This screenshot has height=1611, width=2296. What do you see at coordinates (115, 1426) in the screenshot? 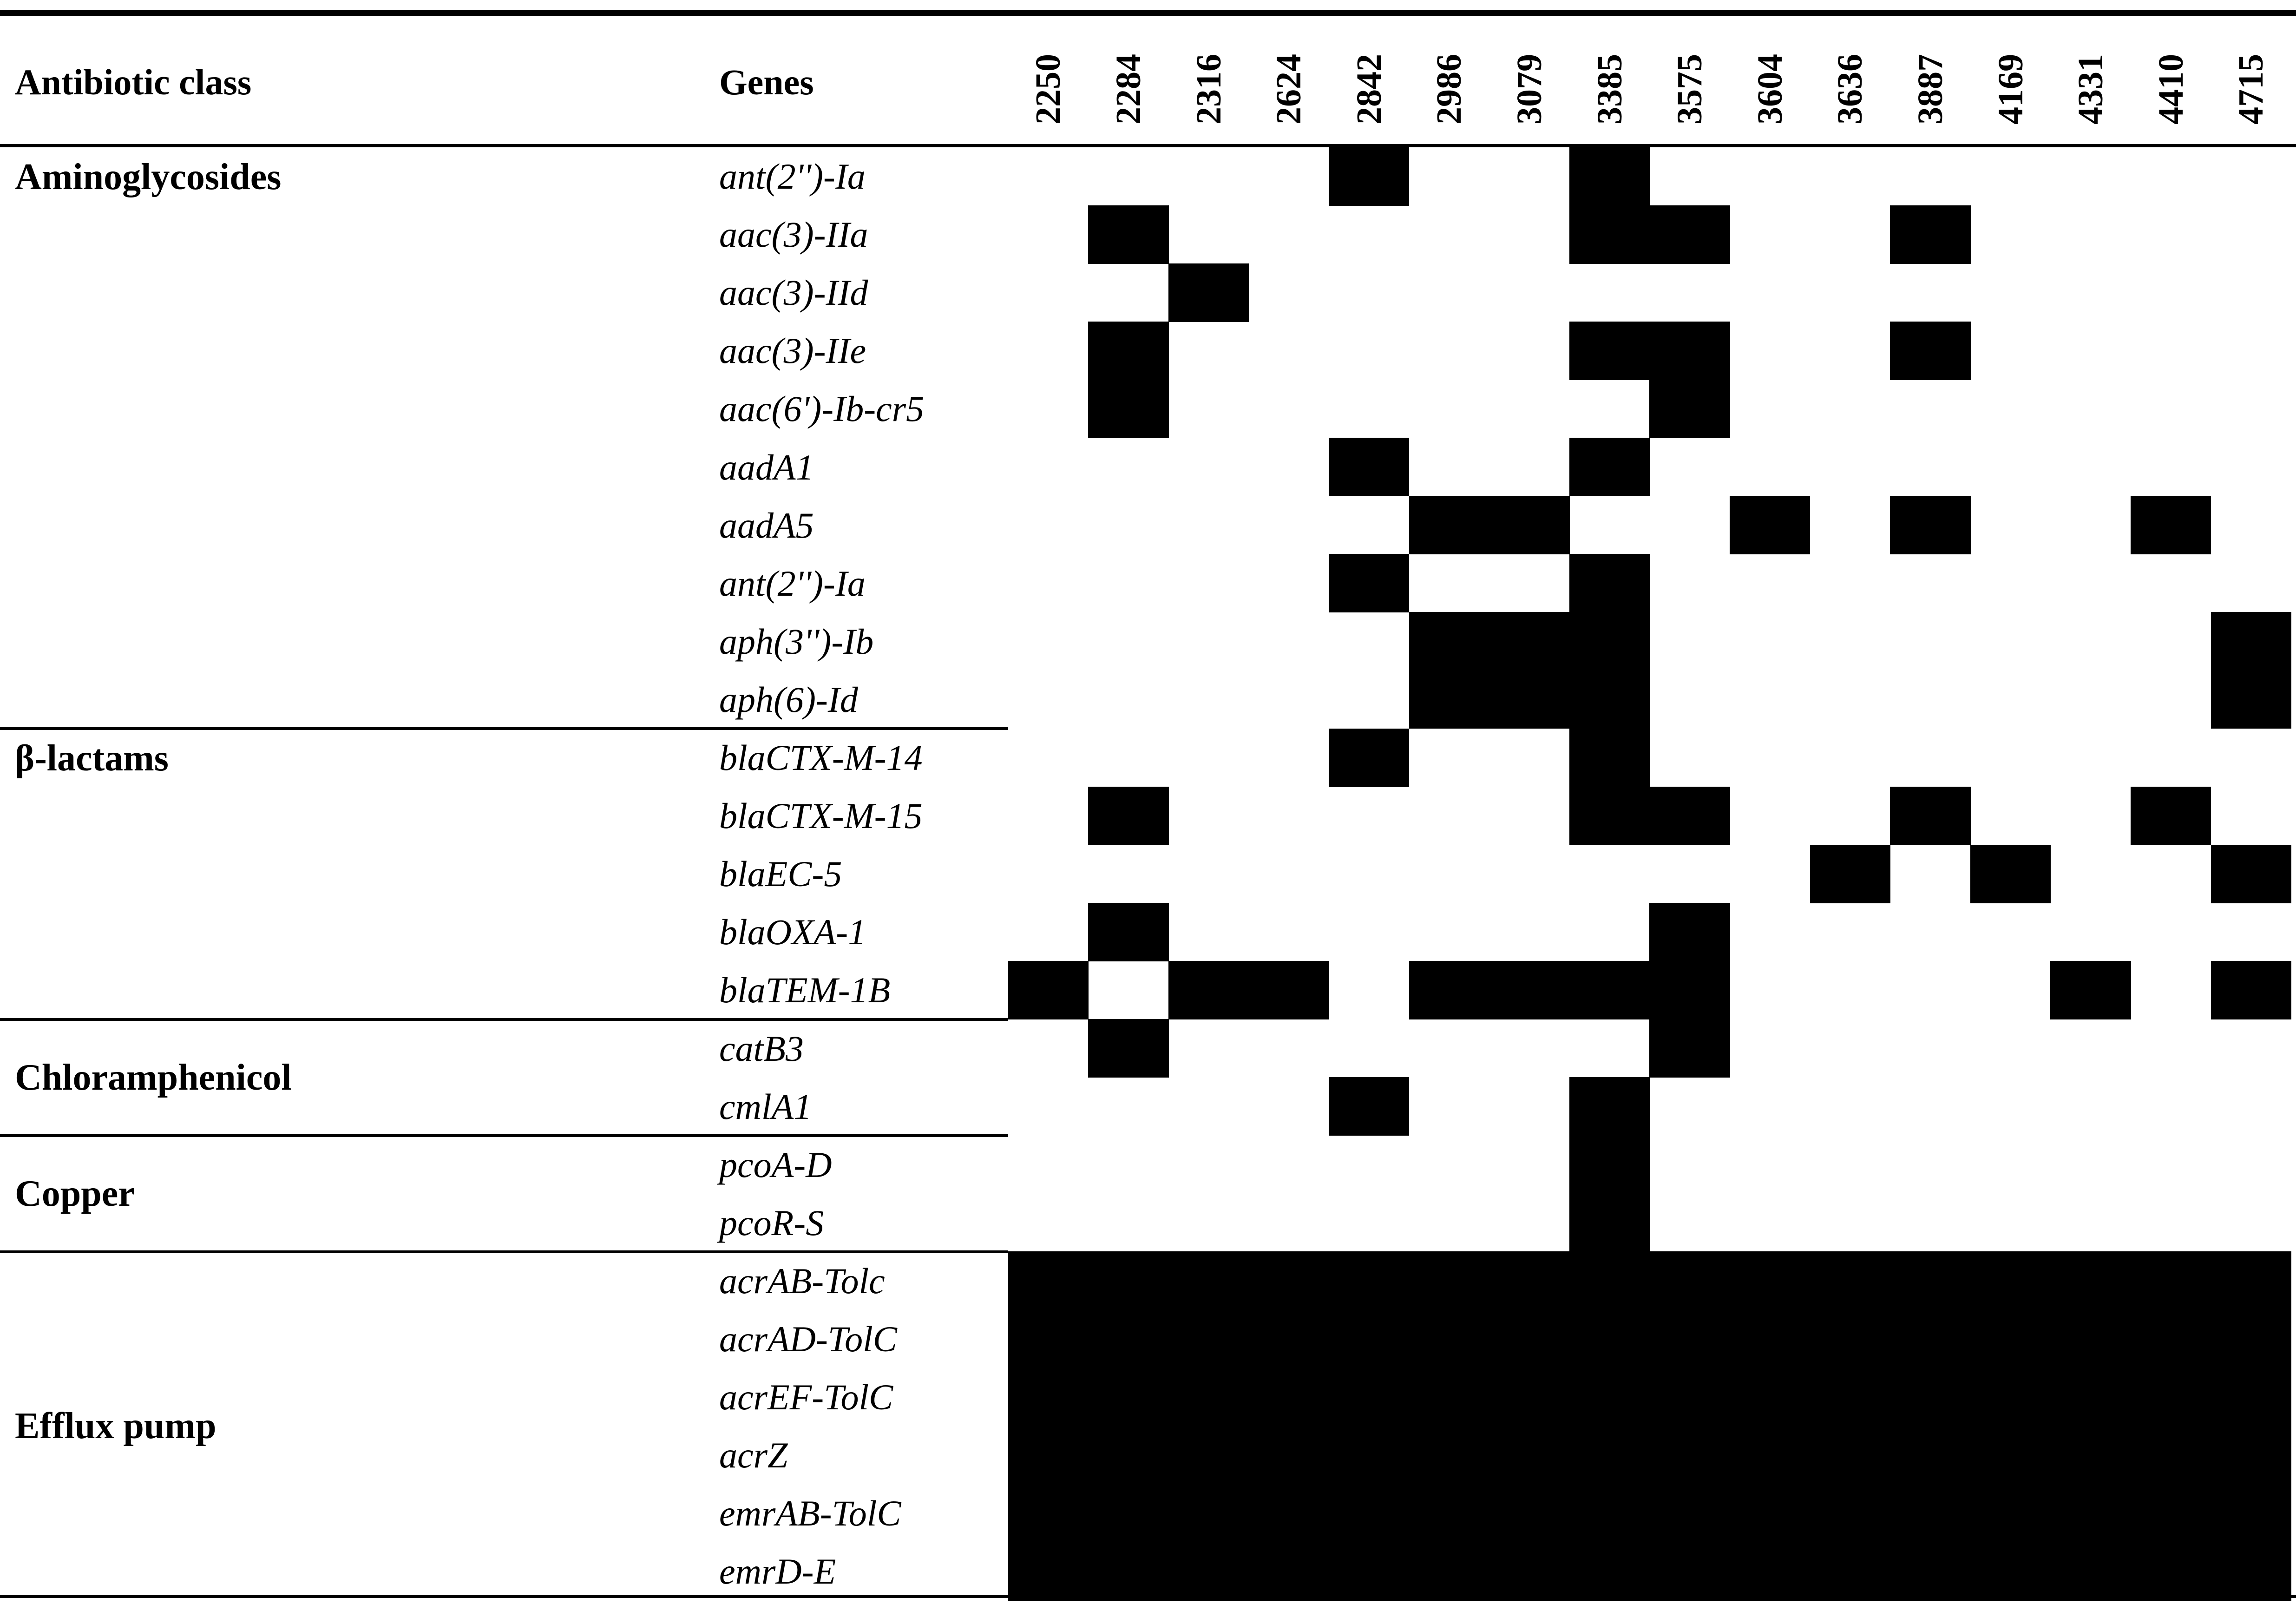
I see `antibiotic-class-label: Efflux pump` at bounding box center [115, 1426].